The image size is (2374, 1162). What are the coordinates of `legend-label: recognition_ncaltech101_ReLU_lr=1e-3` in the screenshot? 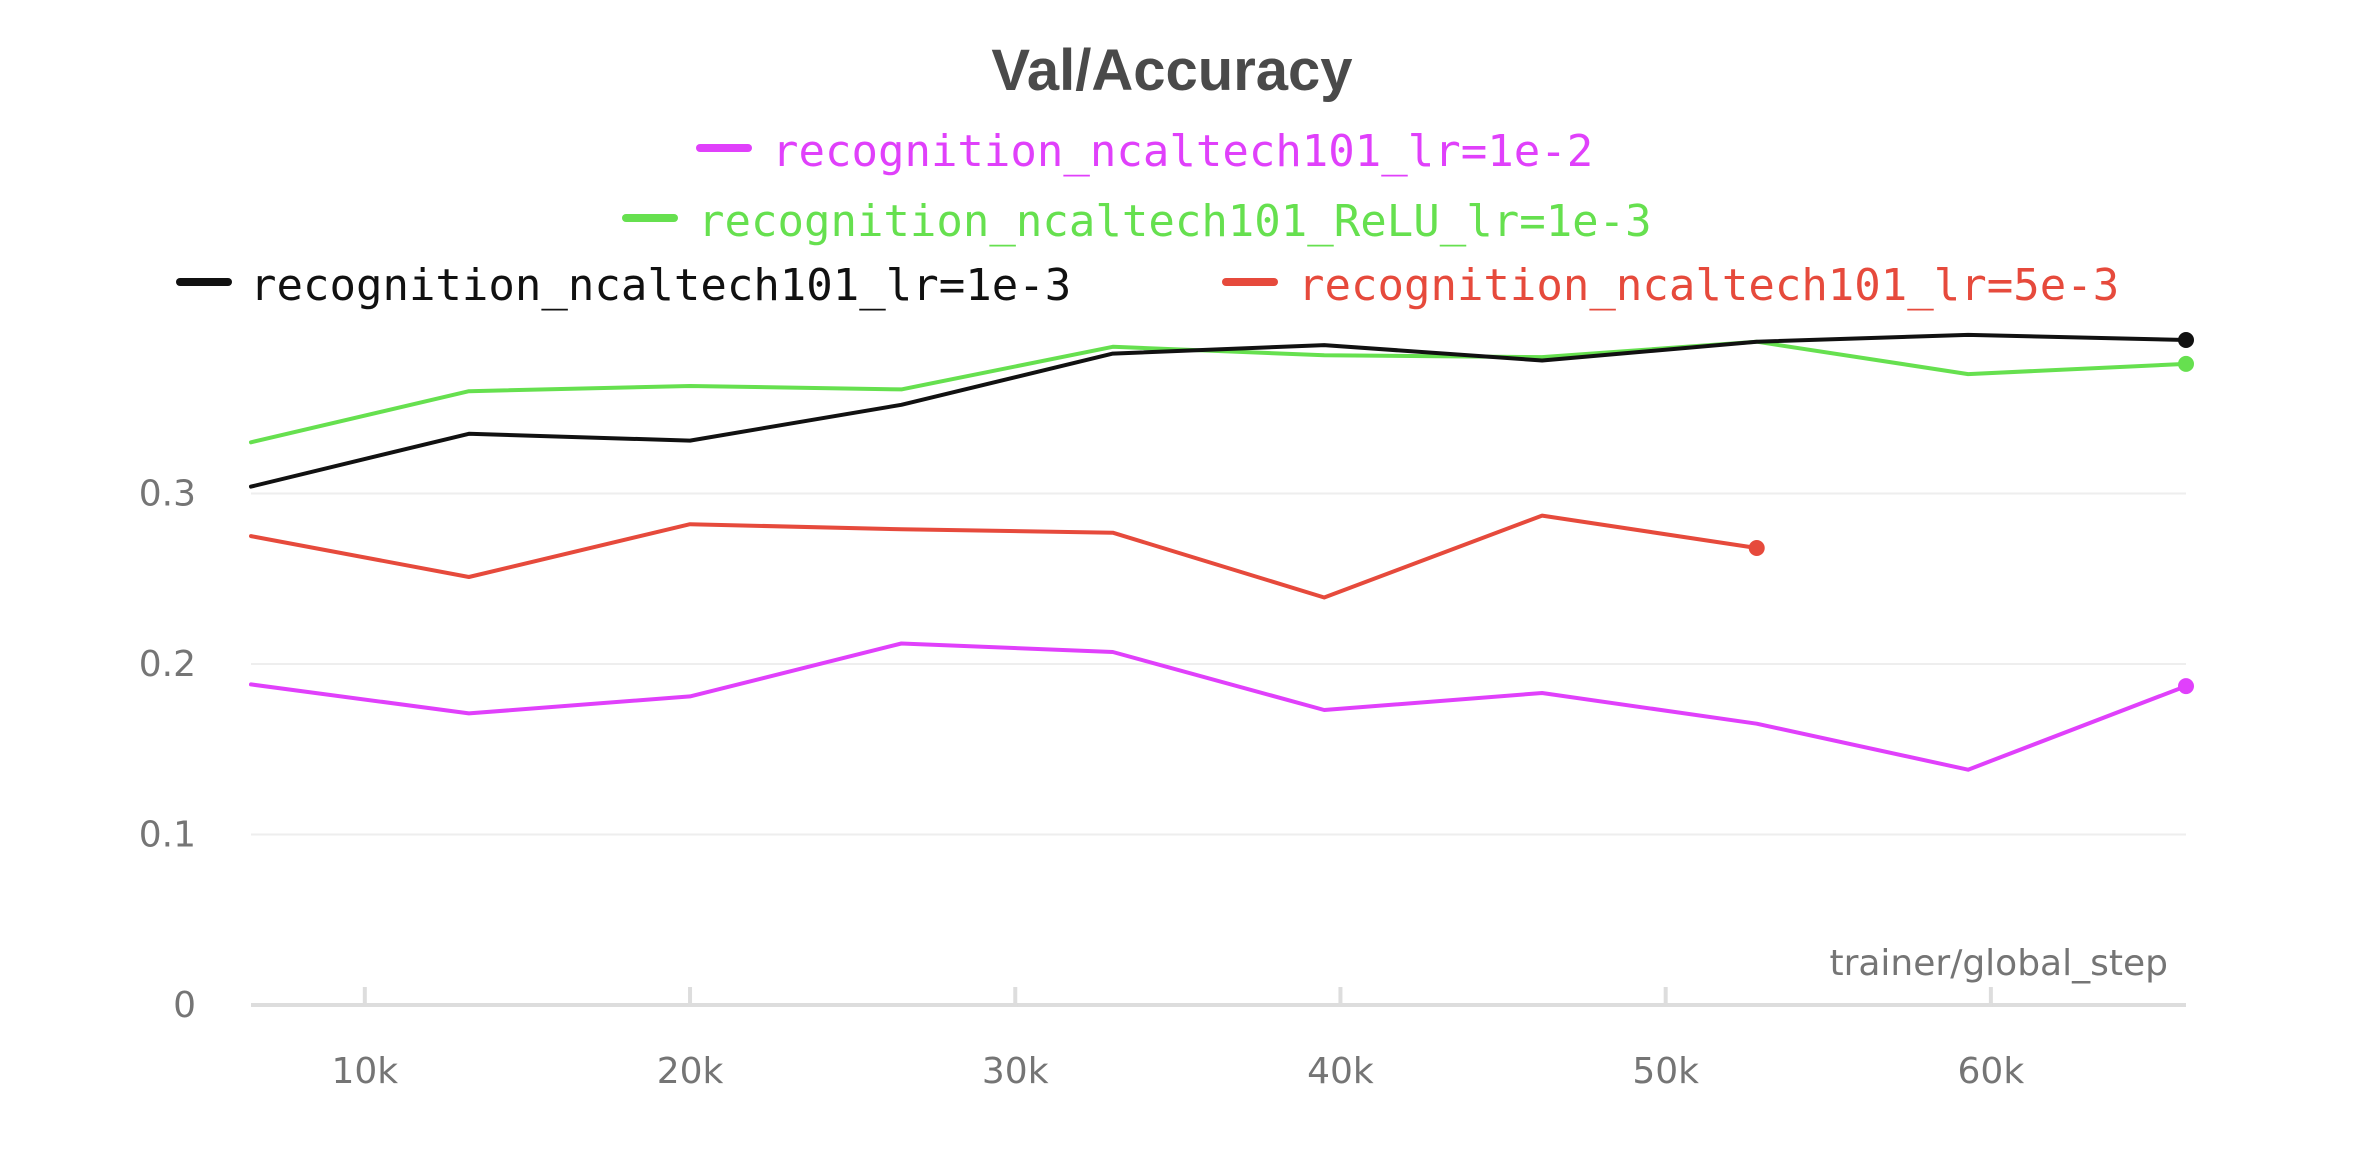 It's located at (1175, 221).